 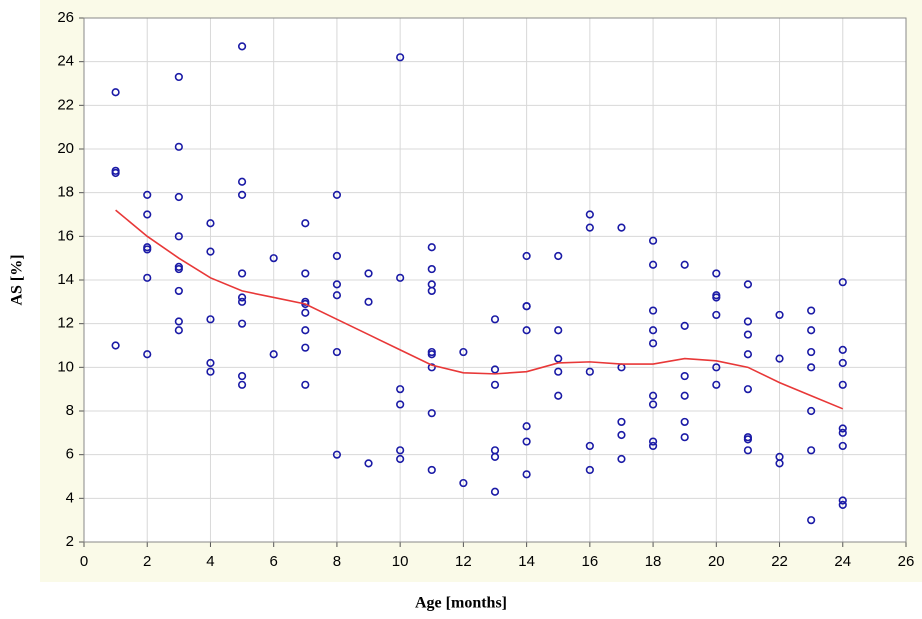 What do you see at coordinates (65, 235) in the screenshot?
I see `y-tick-label: 16` at bounding box center [65, 235].